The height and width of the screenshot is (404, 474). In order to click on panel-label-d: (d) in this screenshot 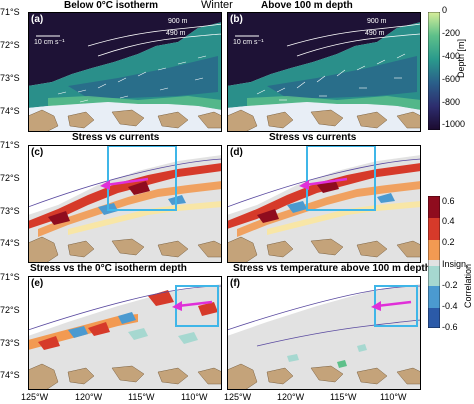, I will do `click(236, 152)`.